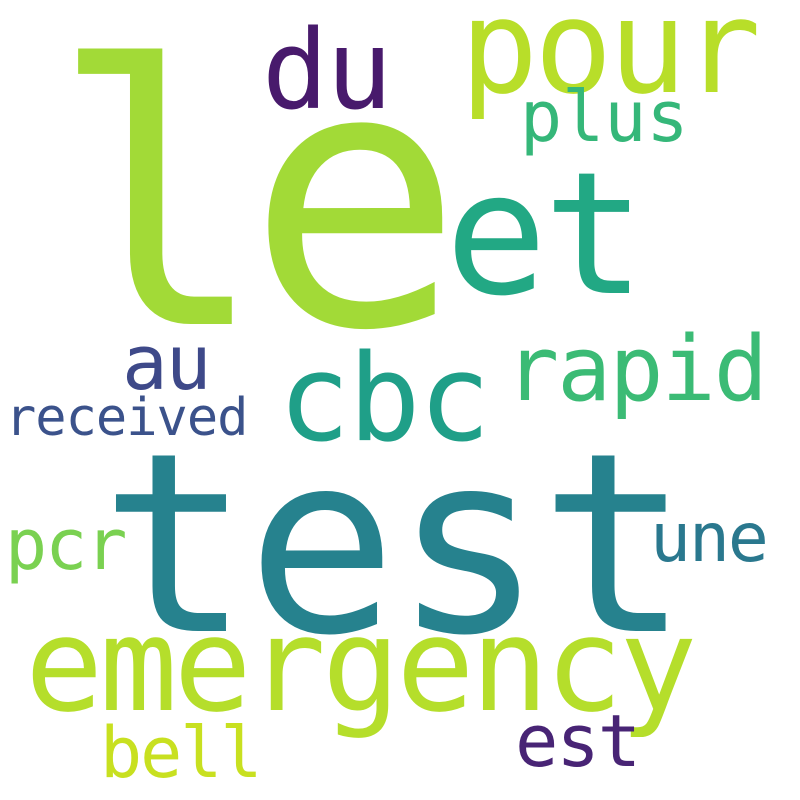 This screenshot has width=800, height=800. Describe the element at coordinates (604, 117) in the screenshot. I see `word-plus: plus` at that location.